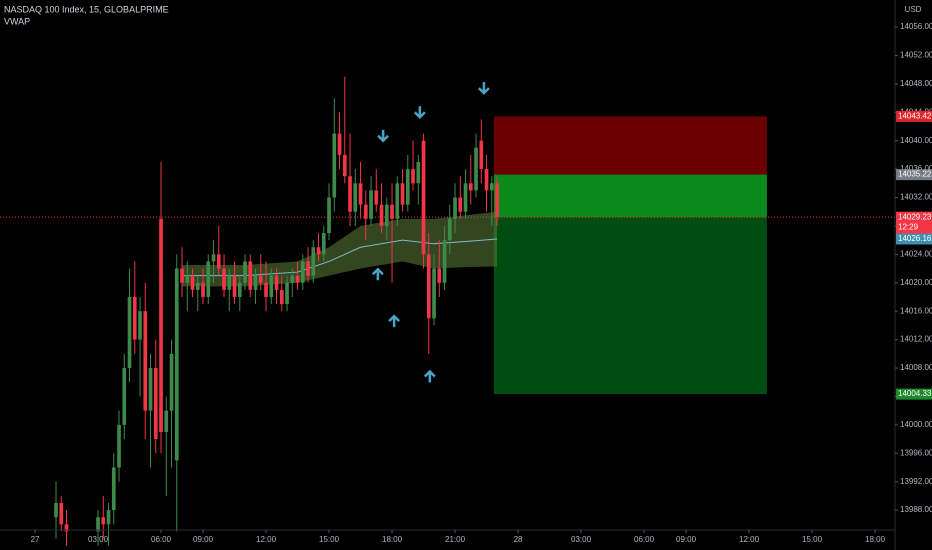 This screenshot has height=550, width=932. I want to click on y-tick-label: 13996.00, so click(916, 452).